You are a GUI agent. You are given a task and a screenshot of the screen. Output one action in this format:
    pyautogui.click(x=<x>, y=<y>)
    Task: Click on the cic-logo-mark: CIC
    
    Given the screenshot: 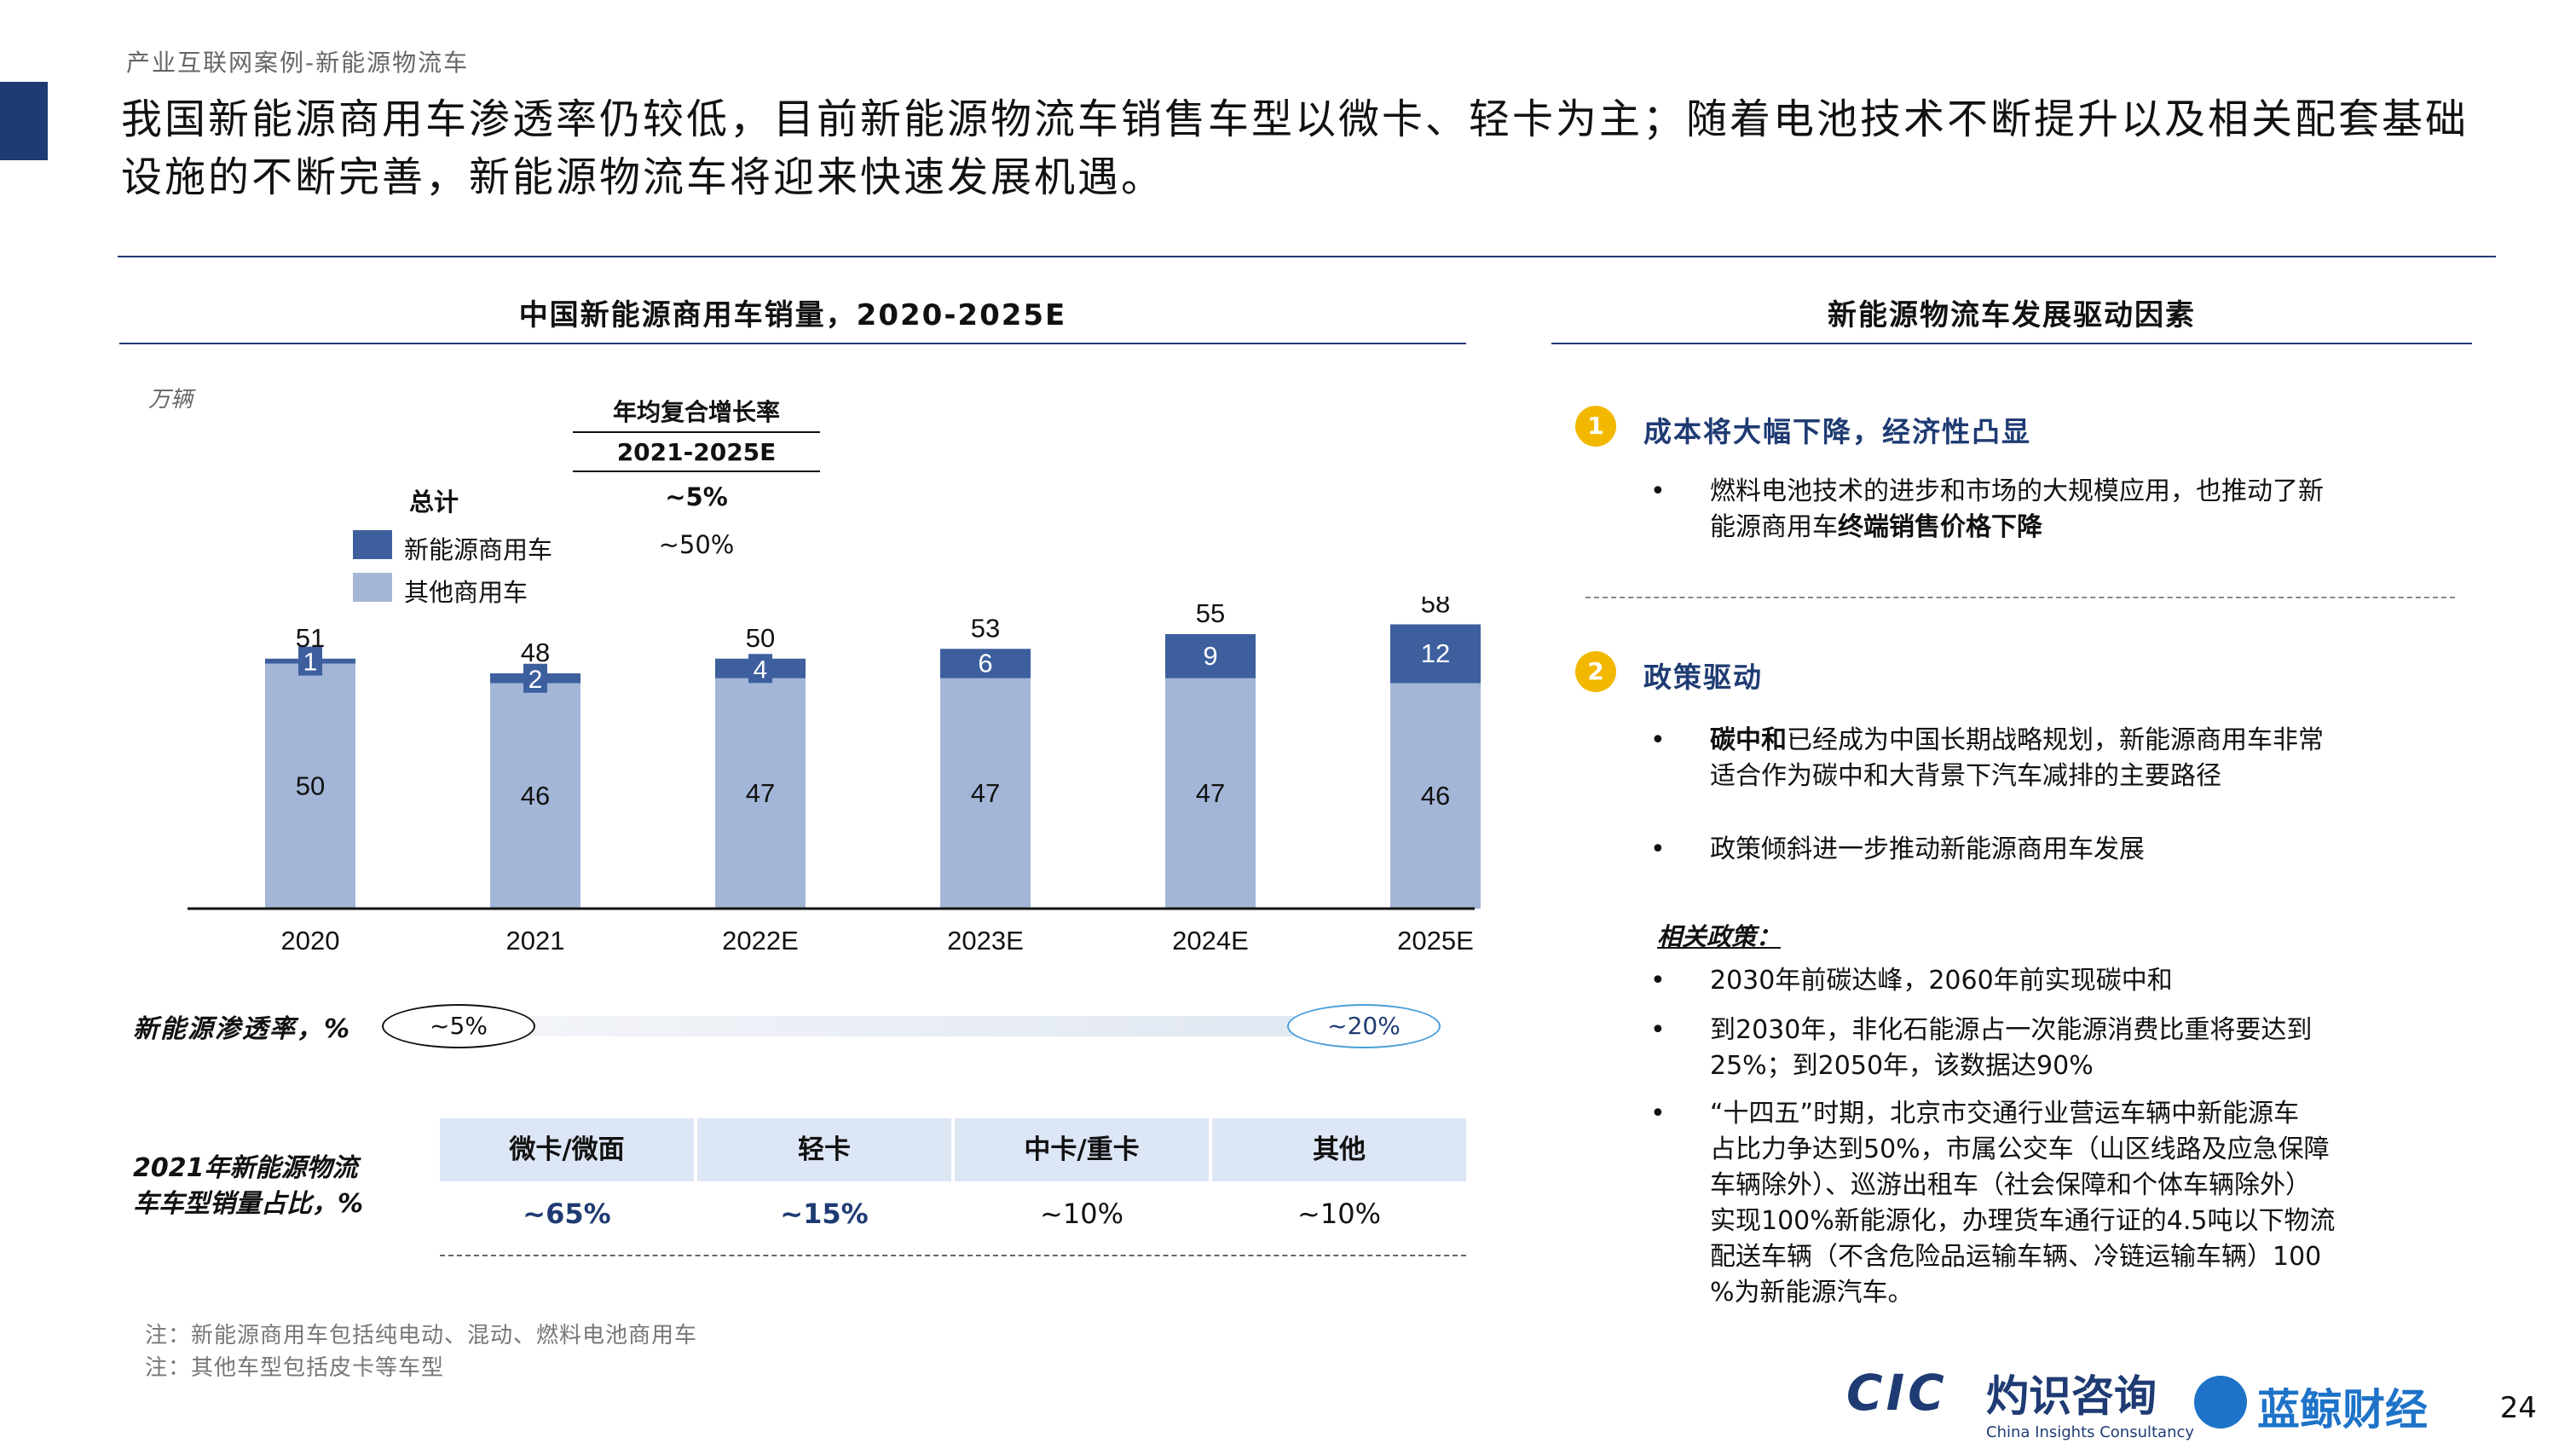 What is the action you would take?
    pyautogui.click(x=1897, y=1393)
    